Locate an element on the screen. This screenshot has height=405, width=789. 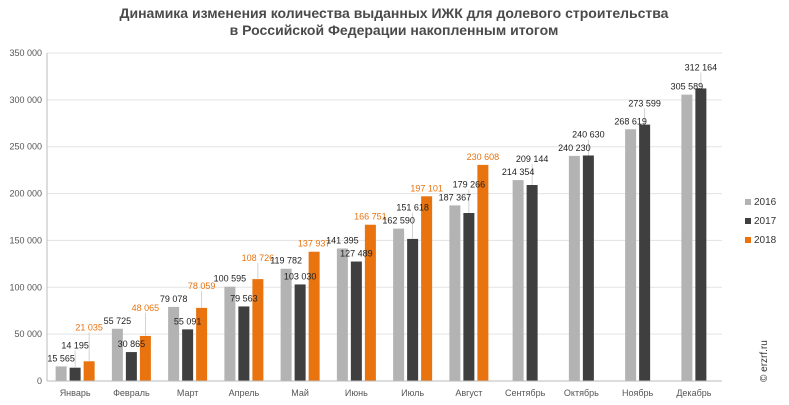
y-tick-label: 300 000 is located at coordinates (25, 100).